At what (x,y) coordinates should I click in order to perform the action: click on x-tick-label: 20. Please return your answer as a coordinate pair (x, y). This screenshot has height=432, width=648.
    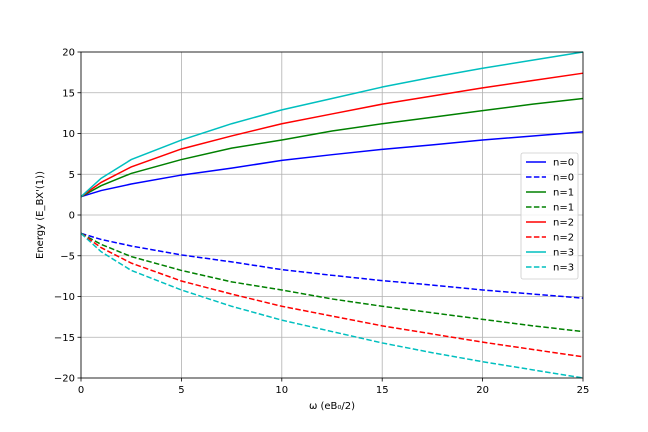
    Looking at the image, I should click on (482, 390).